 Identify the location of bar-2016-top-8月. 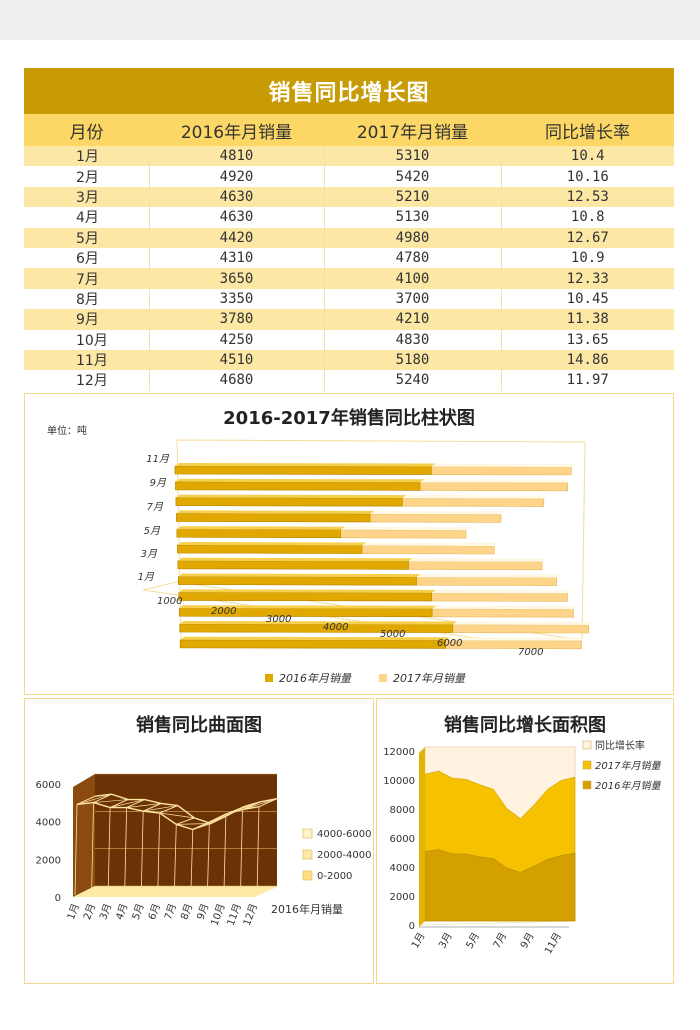
(260, 528).